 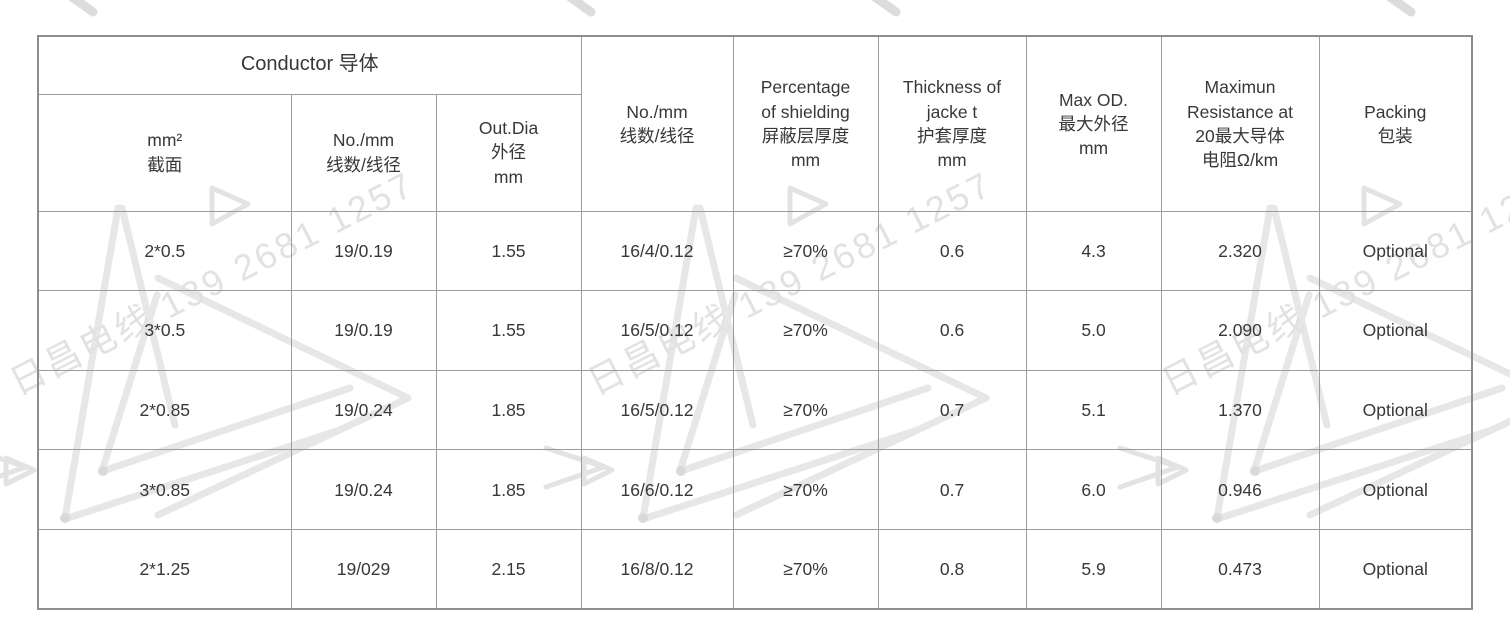 What do you see at coordinates (1093, 569) in the screenshot?
I see `table-cell: 5.9` at bounding box center [1093, 569].